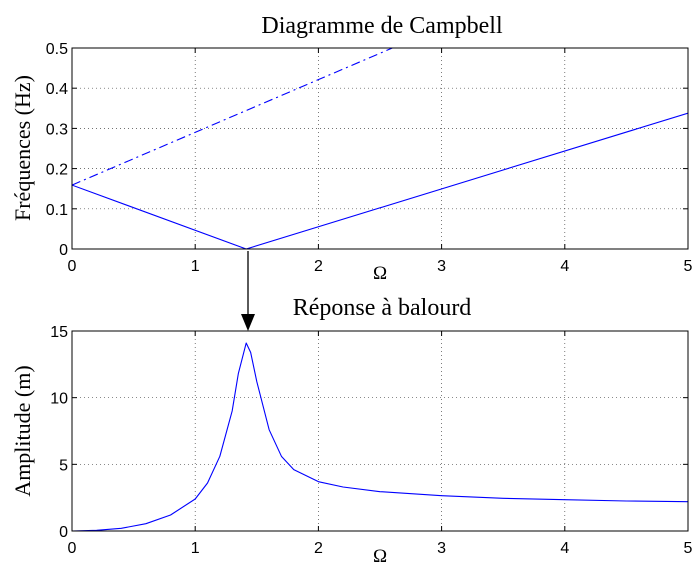 Image resolution: width=696 pixels, height=565 pixels. What do you see at coordinates (564, 266) in the screenshot?
I see `campbell-xtick-label-4: 4` at bounding box center [564, 266].